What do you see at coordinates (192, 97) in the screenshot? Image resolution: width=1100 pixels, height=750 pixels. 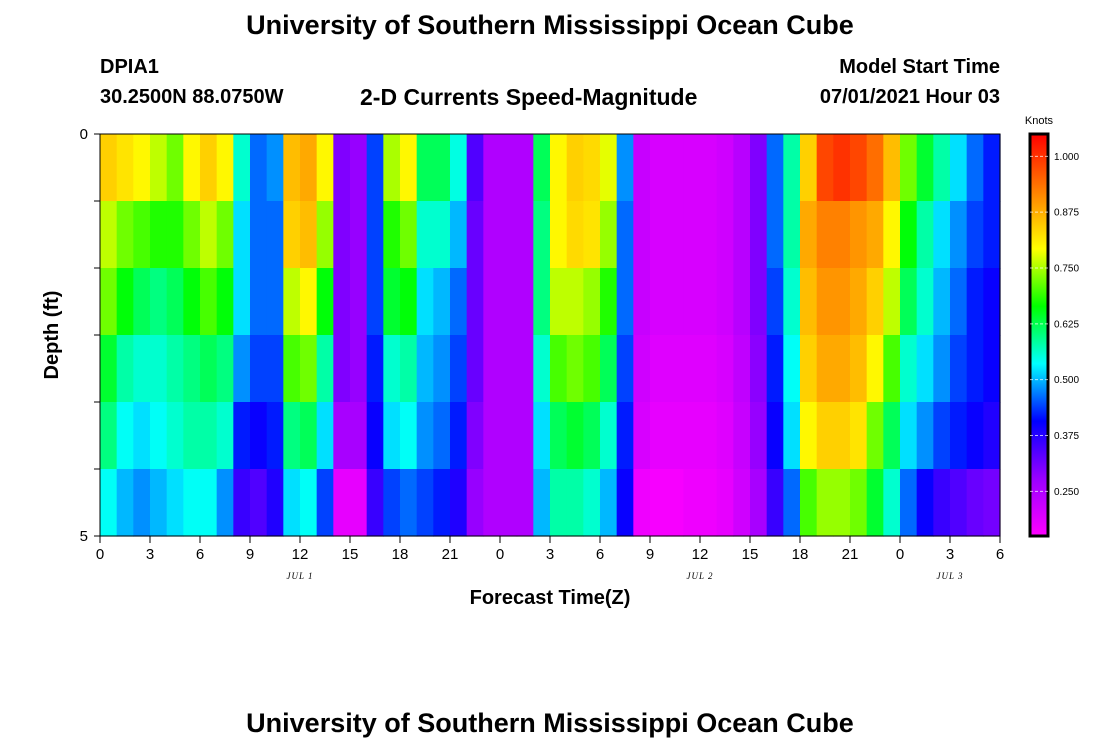 I see `station-coordinates: 30.2500N 88.0750W` at bounding box center [192, 97].